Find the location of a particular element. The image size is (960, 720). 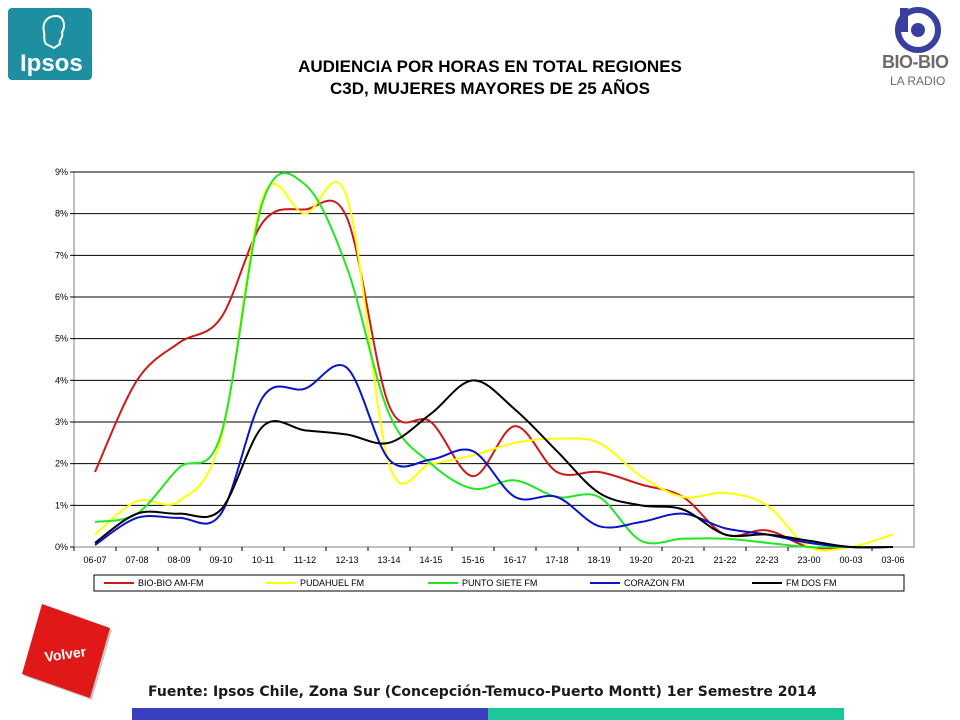

footer-bar-blue is located at coordinates (310, 714).